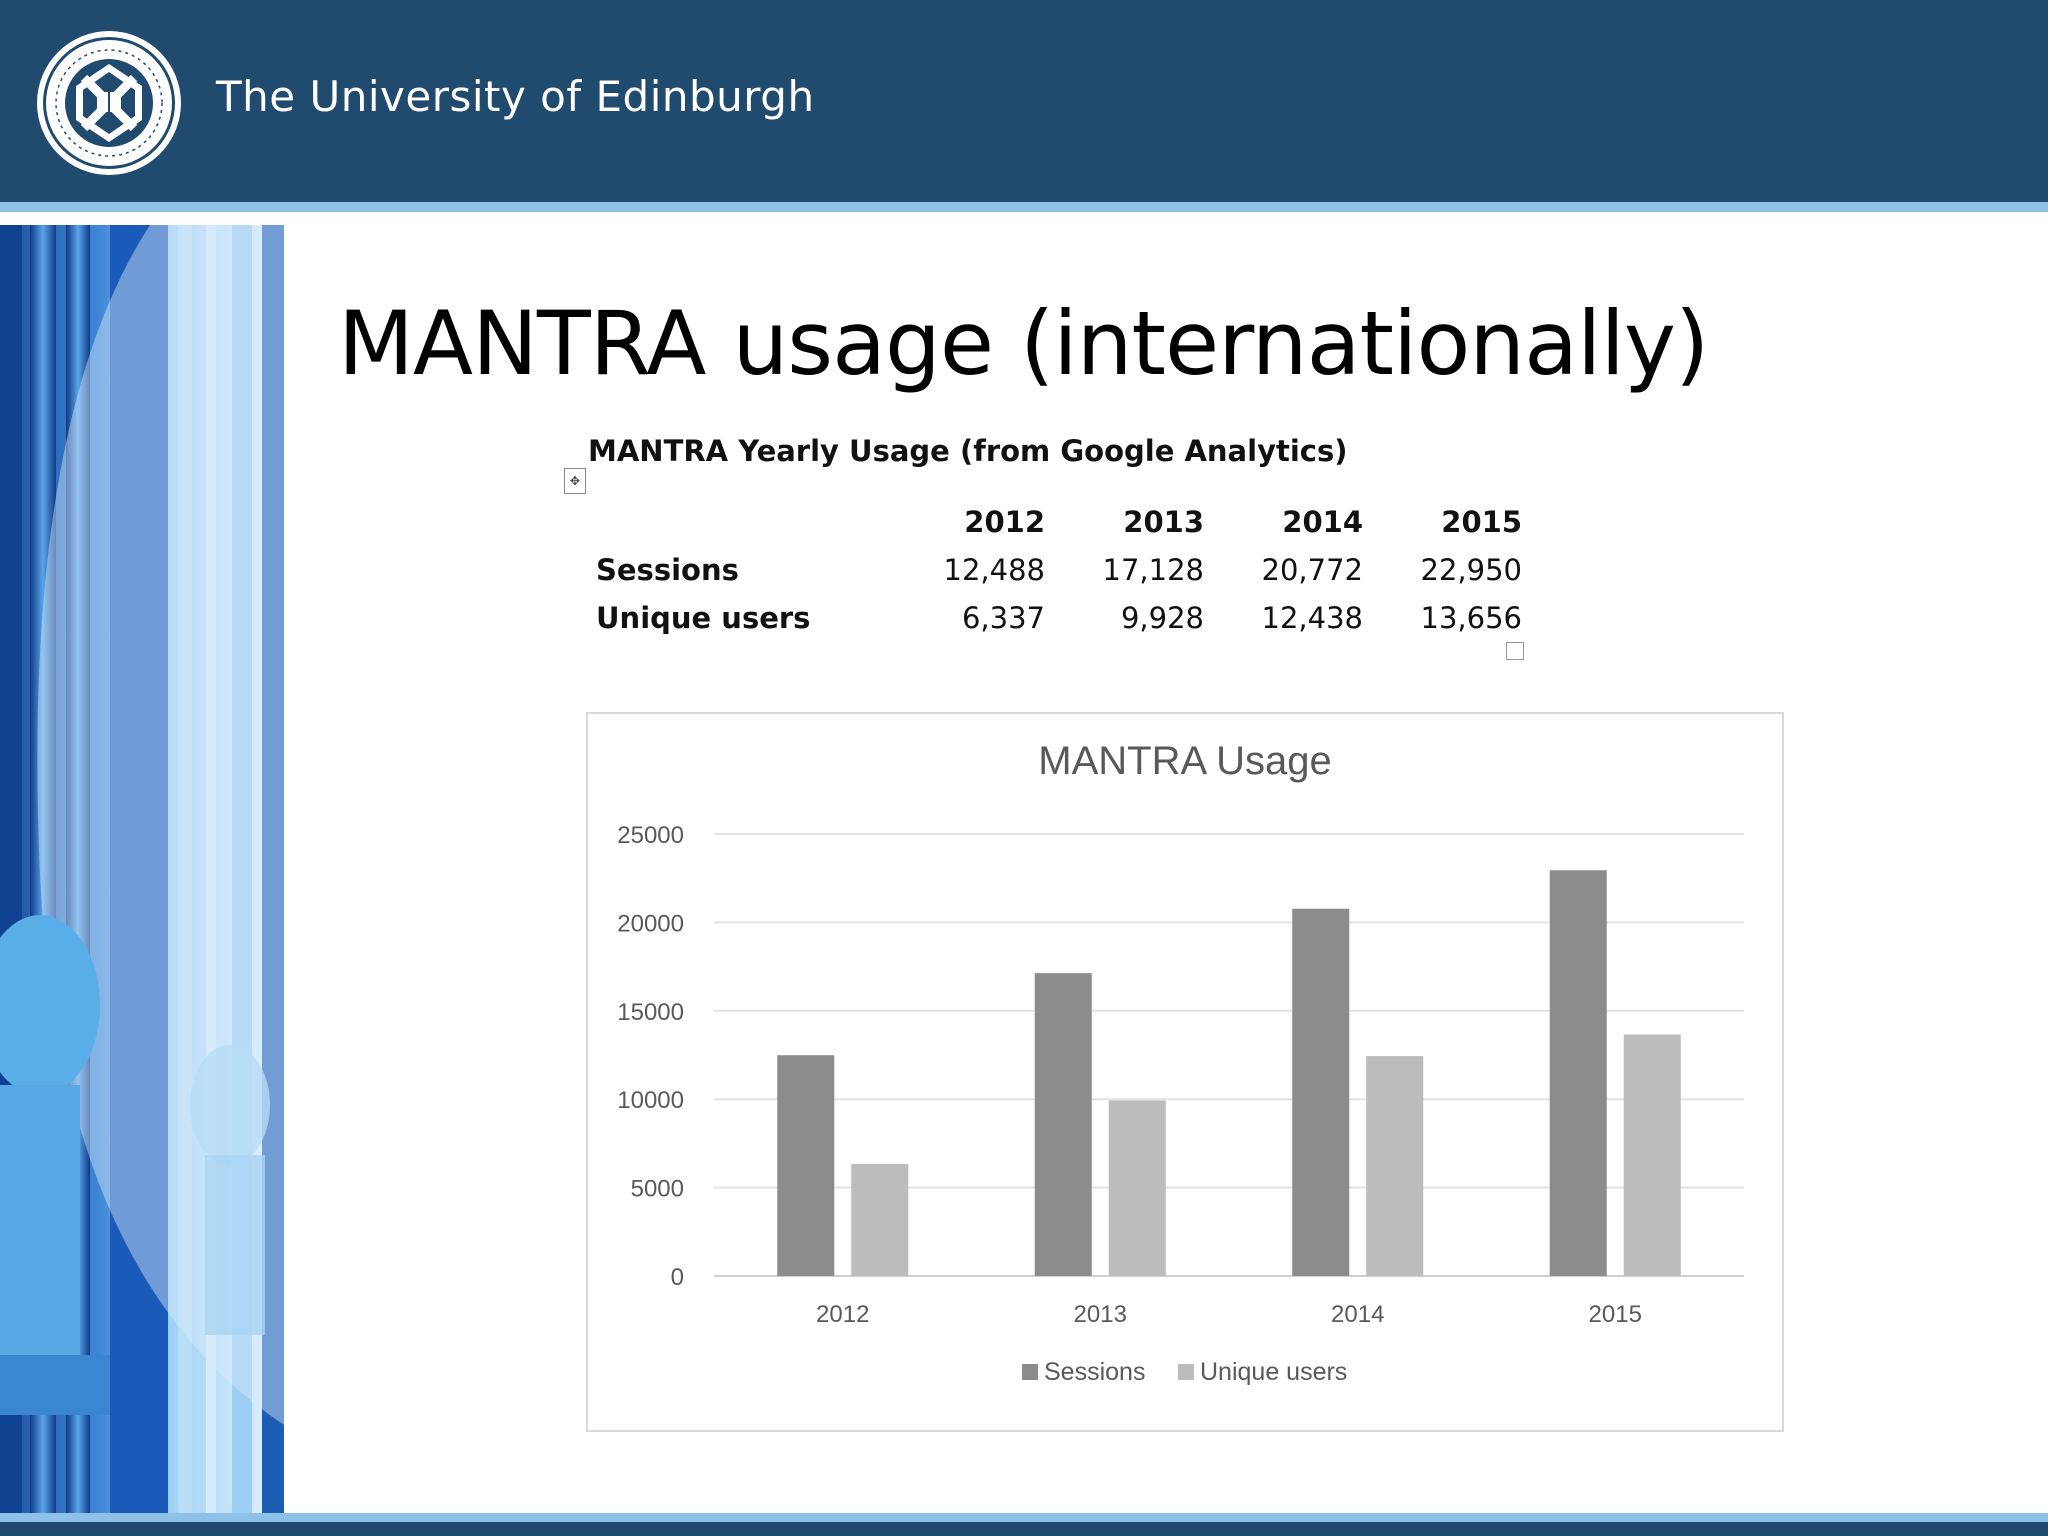 This screenshot has width=2048, height=1536. I want to click on table-row: Sessions 12,488 17,128 20,772 22,950, so click(1059, 570).